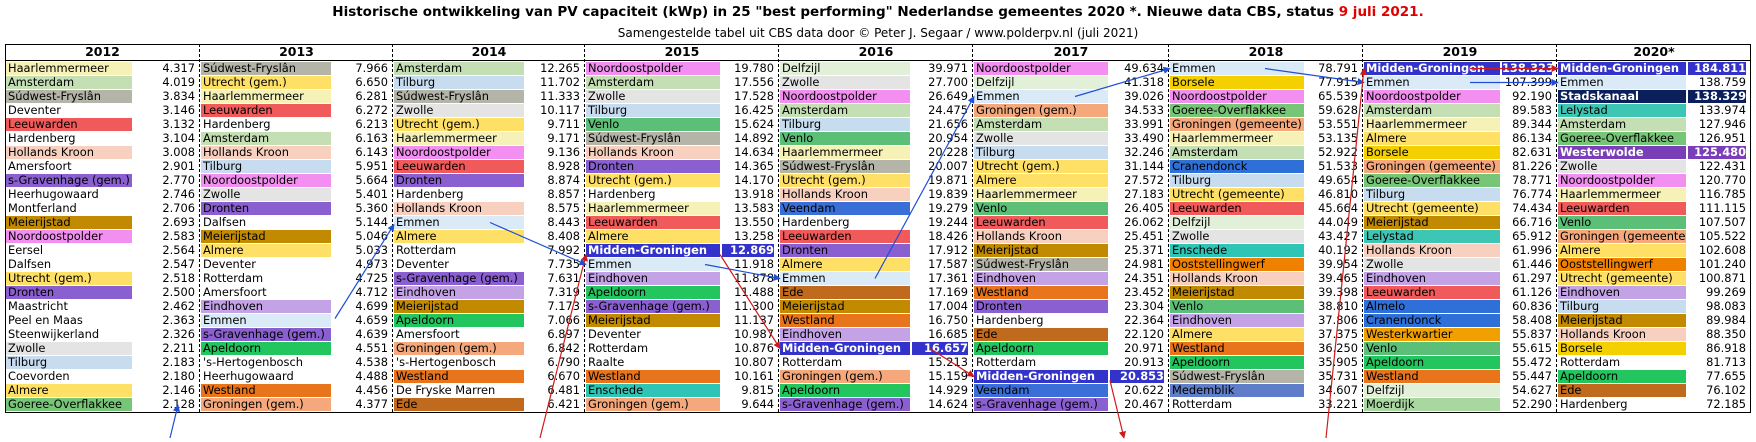 The height and width of the screenshot is (442, 1756). What do you see at coordinates (878, 60) in the screenshot?
I see `header-divider` at bounding box center [878, 60].